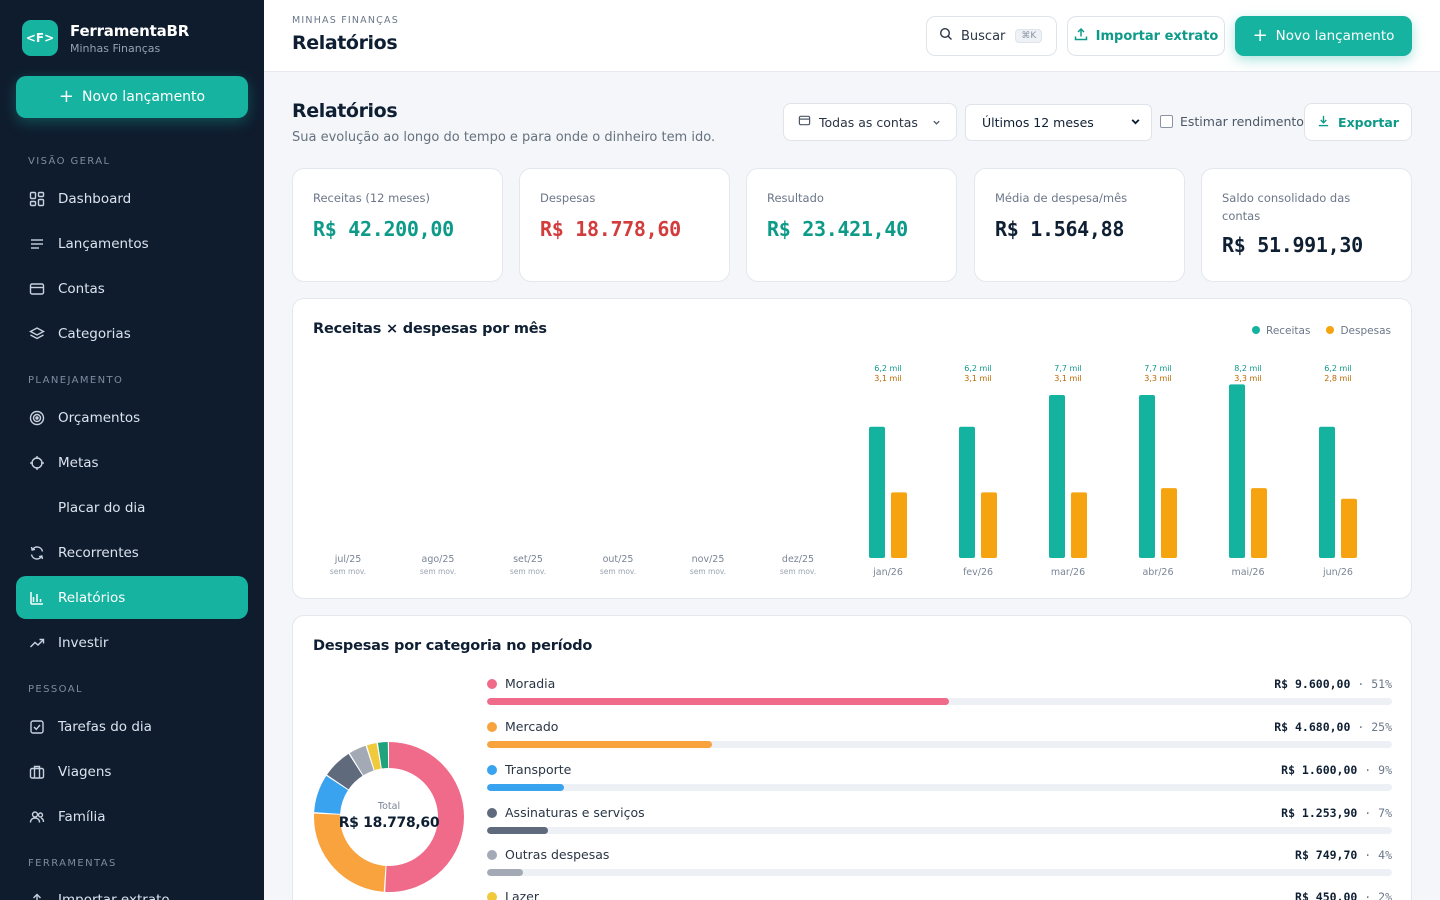 This screenshot has height=900, width=1440. I want to click on sidebar-item-budgets: Orçamentos, so click(132, 417).